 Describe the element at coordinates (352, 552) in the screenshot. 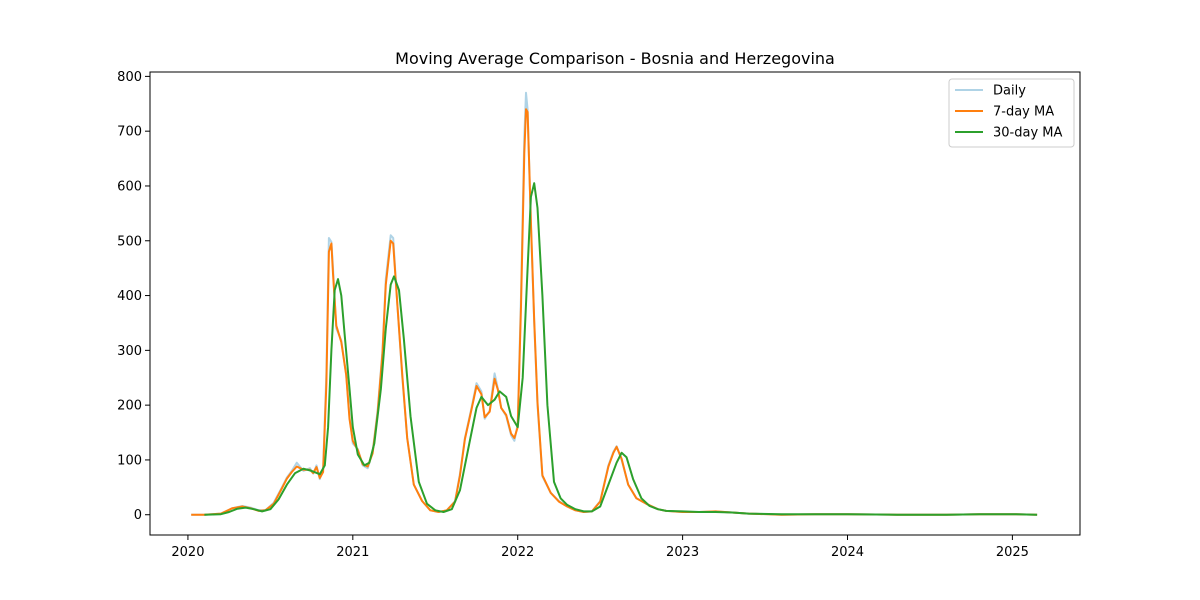

I see `x-tick-label: 2021` at that location.